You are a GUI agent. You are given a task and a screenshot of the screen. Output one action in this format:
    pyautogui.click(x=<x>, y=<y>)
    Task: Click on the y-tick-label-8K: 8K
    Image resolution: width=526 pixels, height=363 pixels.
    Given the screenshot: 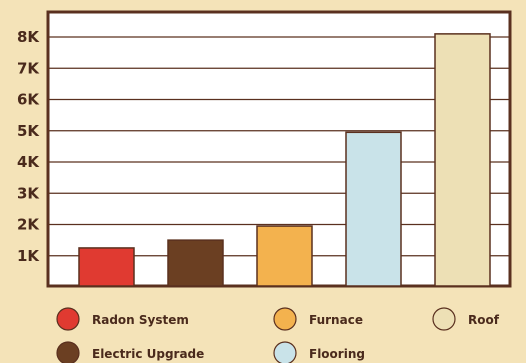 What is the action you would take?
    pyautogui.click(x=28, y=37)
    